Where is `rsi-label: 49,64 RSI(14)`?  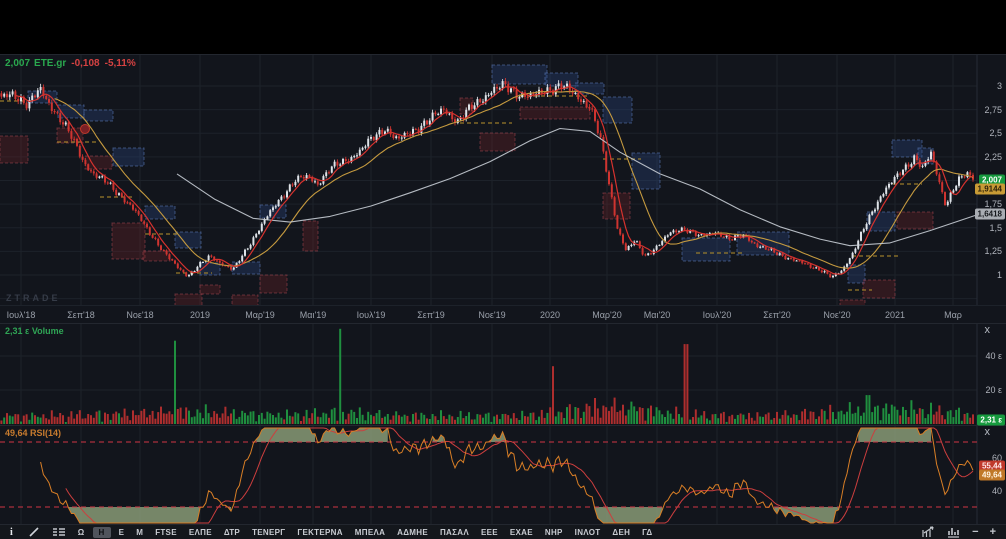 rsi-label: 49,64 RSI(14) is located at coordinates (33, 433).